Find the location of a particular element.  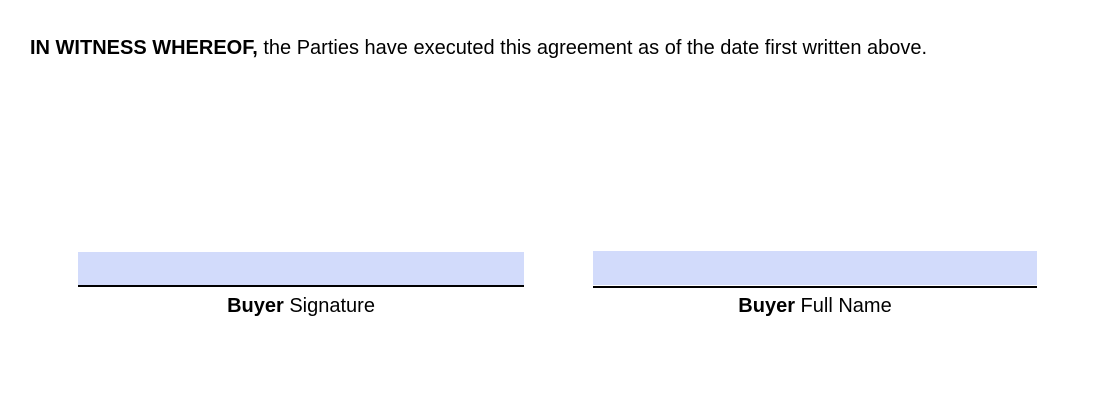

buyer-full-name-block: Buyer Full Name is located at coordinates (815, 284).